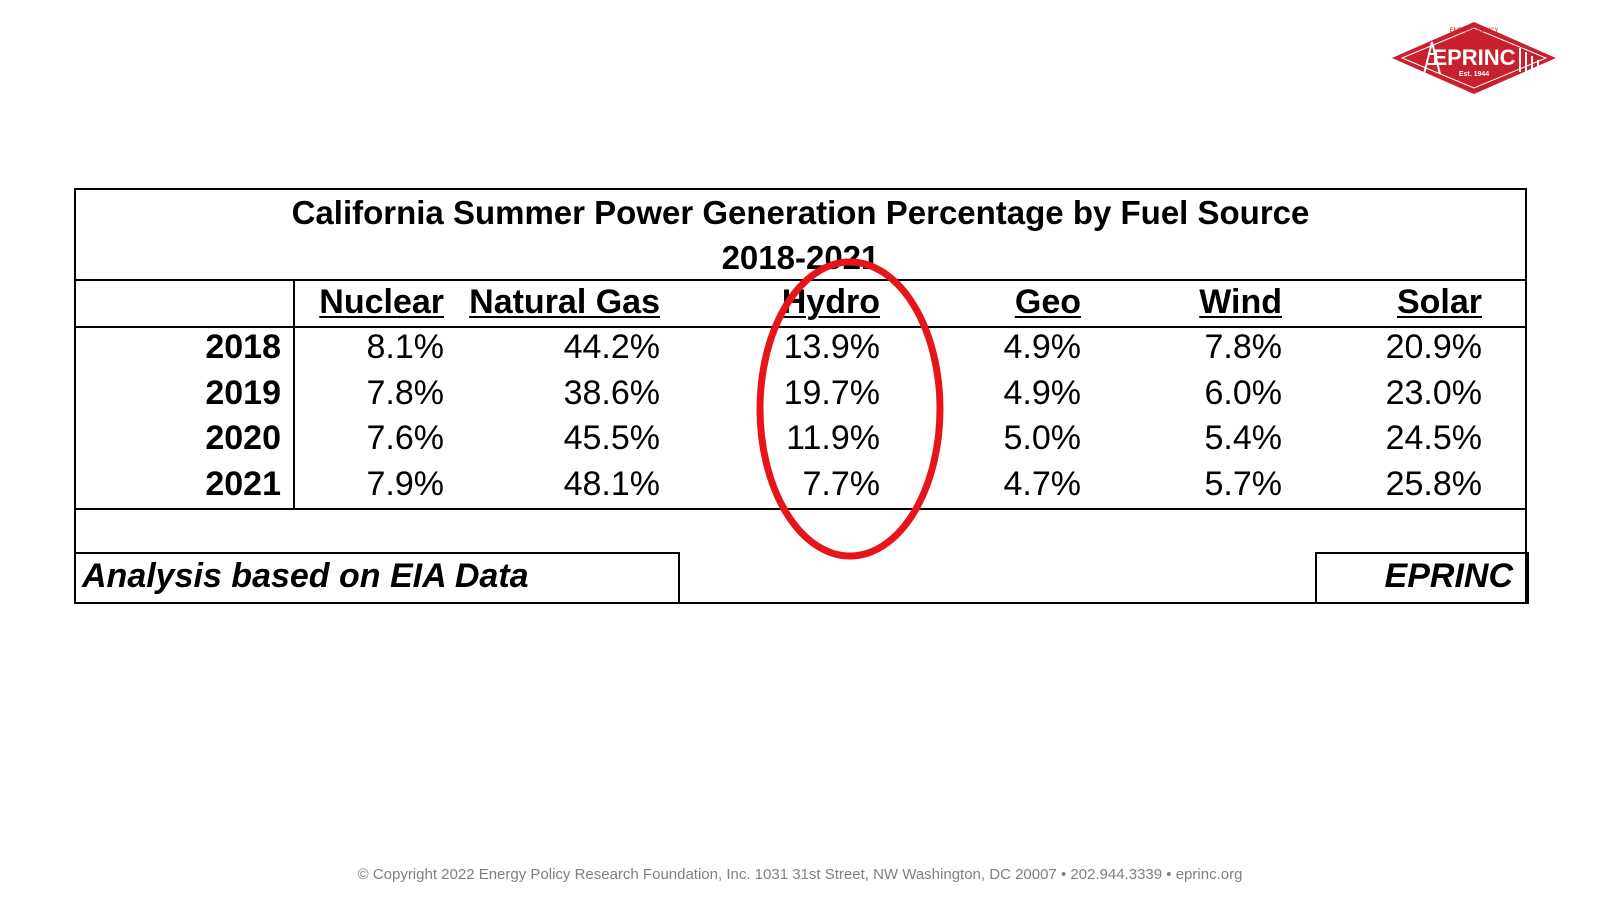 Image resolution: width=1600 pixels, height=900 pixels. I want to click on column-header-hydro: Hydro, so click(830, 302).